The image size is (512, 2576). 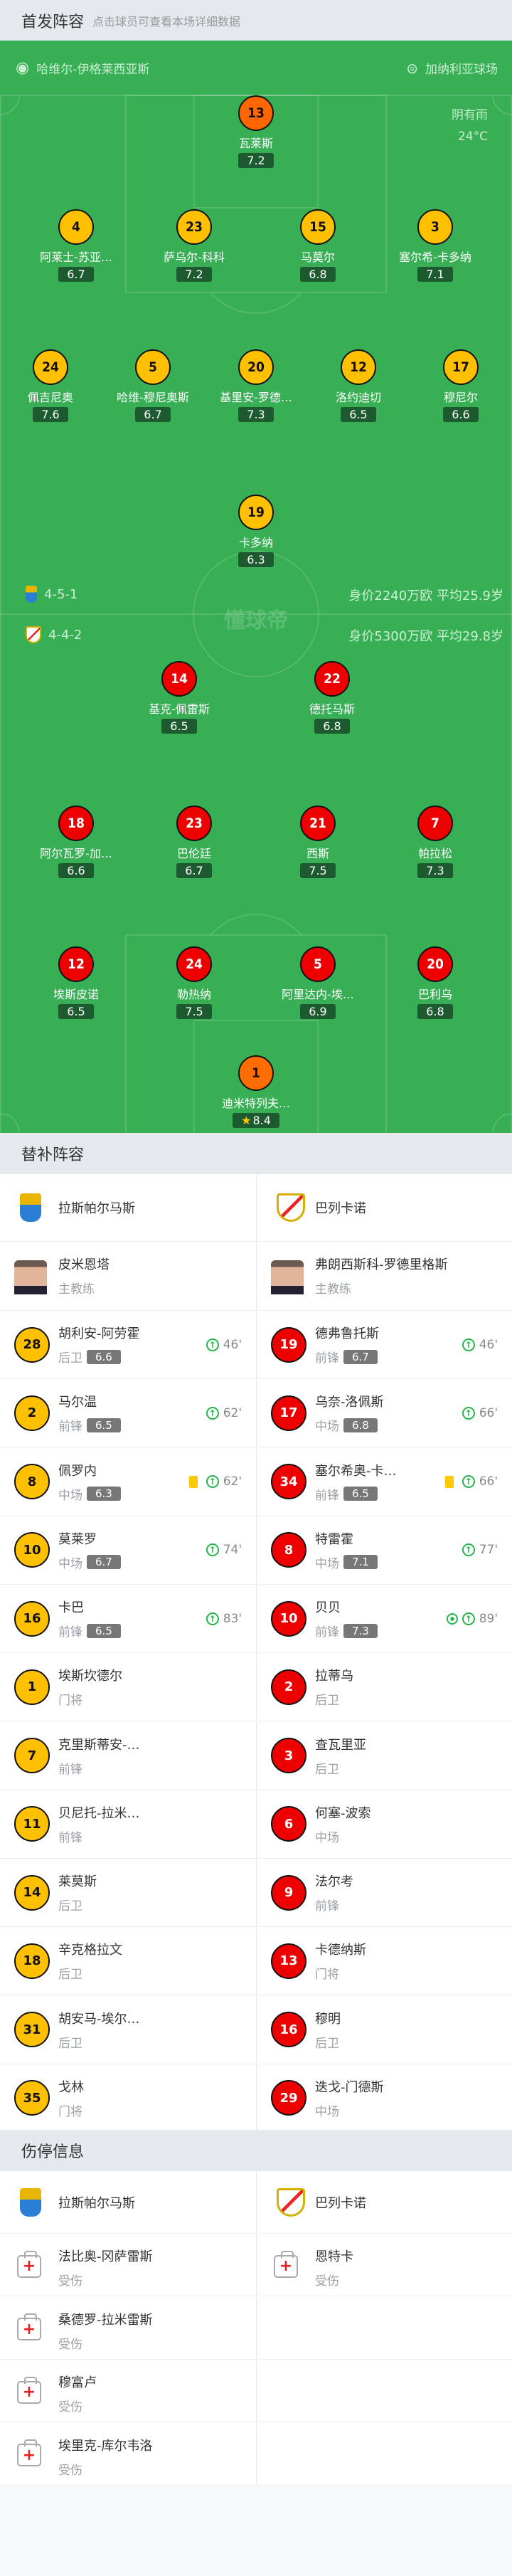 I want to click on sub-player-home: 10 莫莱罗 中场 6.7 ↑ 74', so click(x=128, y=1550).